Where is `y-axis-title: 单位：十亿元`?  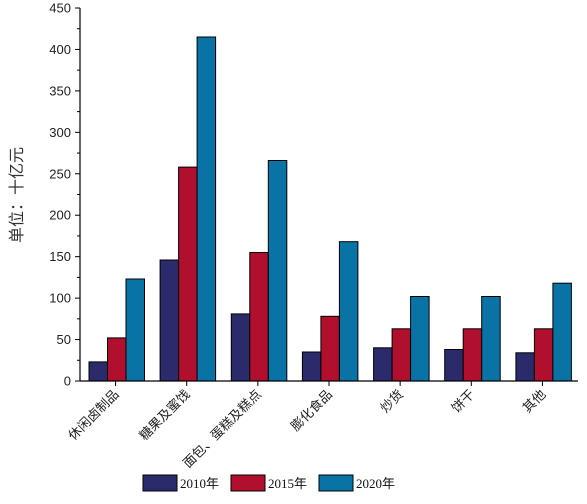 y-axis-title: 单位：十亿元 is located at coordinates (16, 195).